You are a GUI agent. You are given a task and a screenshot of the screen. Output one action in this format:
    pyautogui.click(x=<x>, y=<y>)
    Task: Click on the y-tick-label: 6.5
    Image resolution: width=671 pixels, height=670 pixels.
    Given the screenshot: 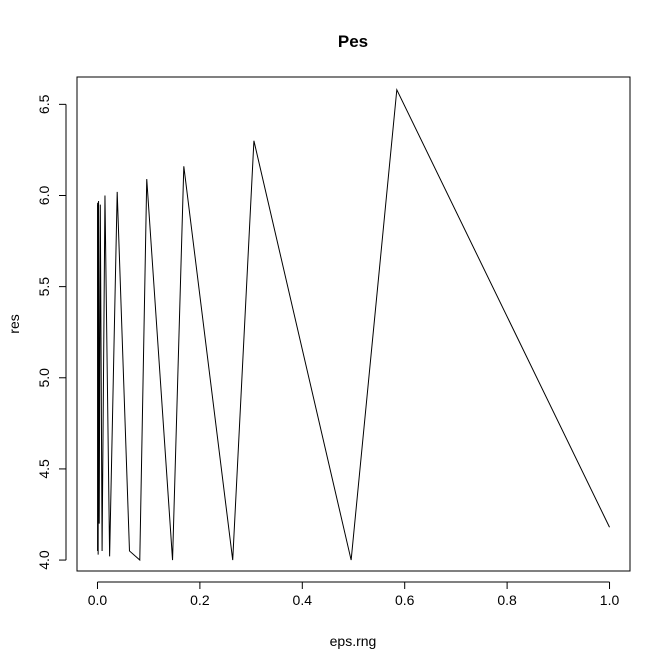 What is the action you would take?
    pyautogui.click(x=44, y=104)
    